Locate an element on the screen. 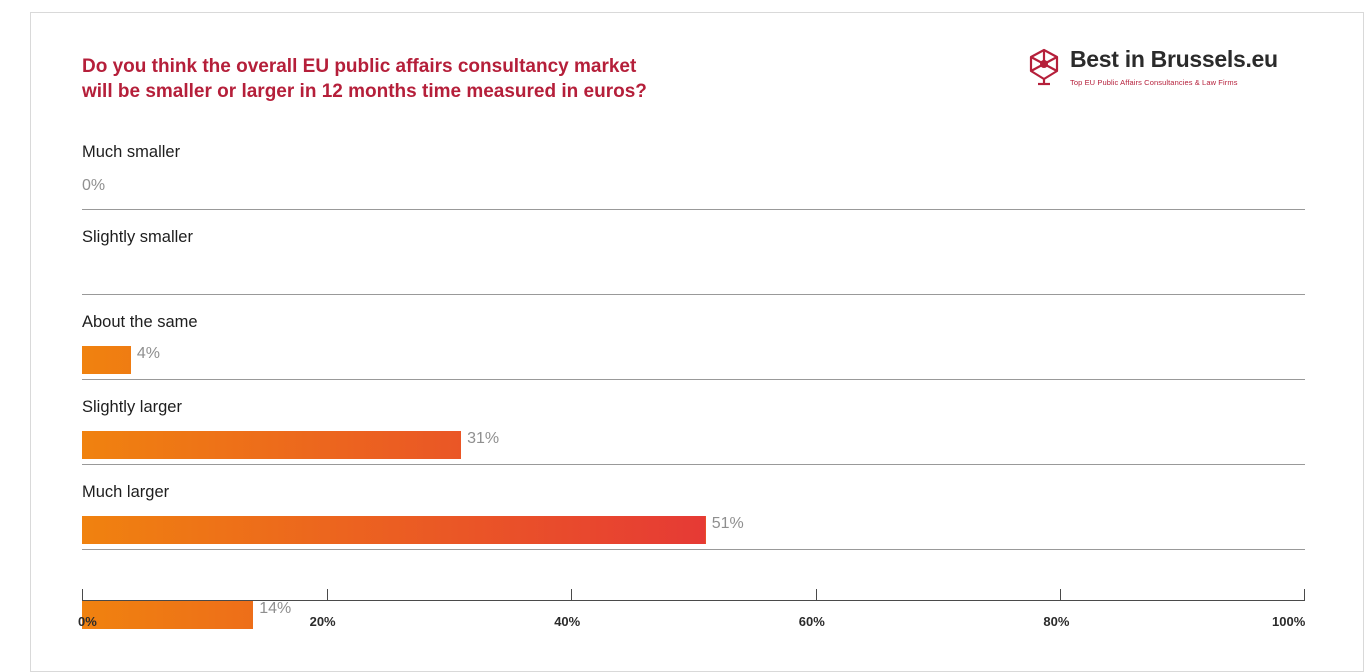 The image size is (1371, 672). value-label: 31% is located at coordinates (483, 438).